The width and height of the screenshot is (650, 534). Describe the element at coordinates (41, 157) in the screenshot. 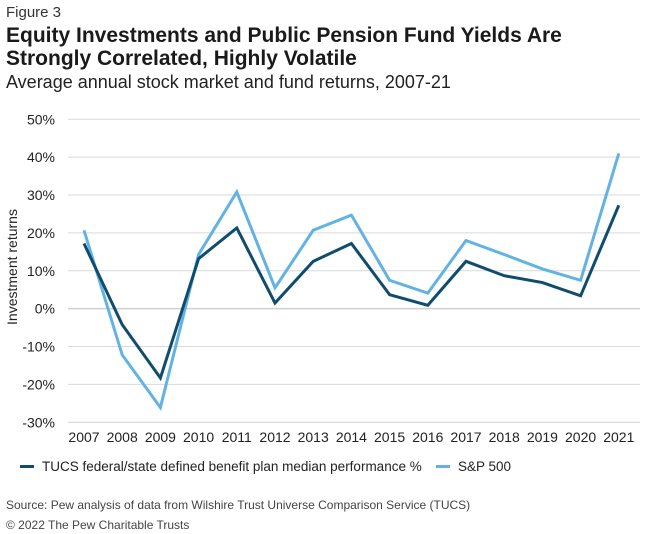

I see `y-tick-label: 40%` at that location.